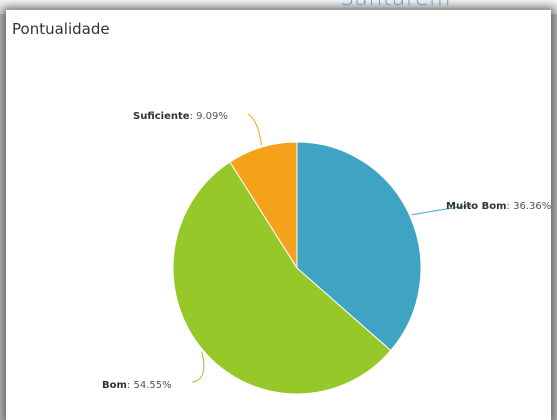  What do you see at coordinates (114, 385) in the screenshot?
I see `data-label-name: Bom` at bounding box center [114, 385].